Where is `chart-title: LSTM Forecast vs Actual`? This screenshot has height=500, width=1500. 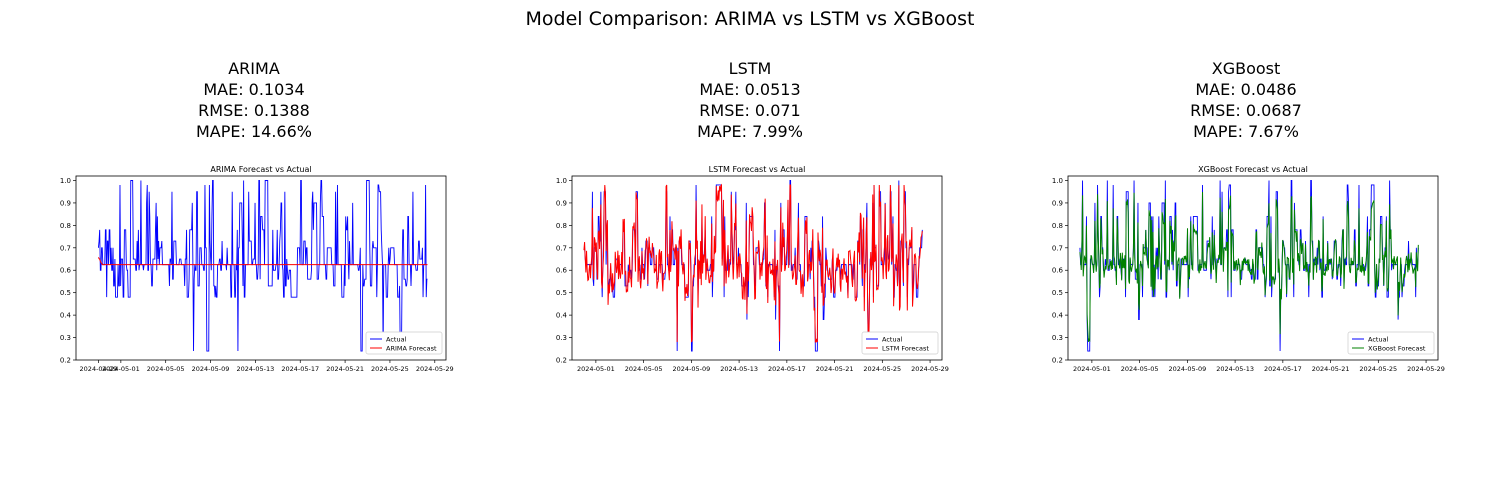
chart-title: LSTM Forecast vs Actual is located at coordinates (757, 169).